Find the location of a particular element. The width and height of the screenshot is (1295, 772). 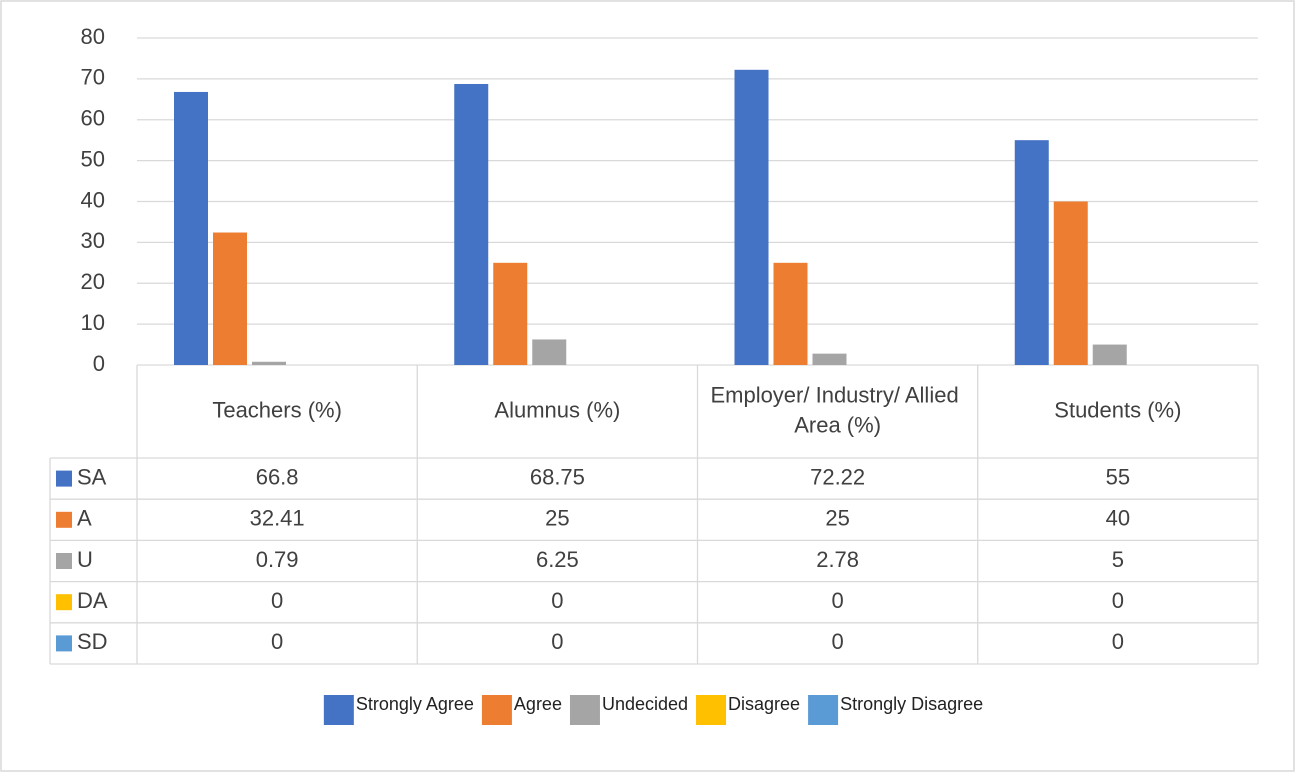

y-tick-label: 30 is located at coordinates (93, 240).